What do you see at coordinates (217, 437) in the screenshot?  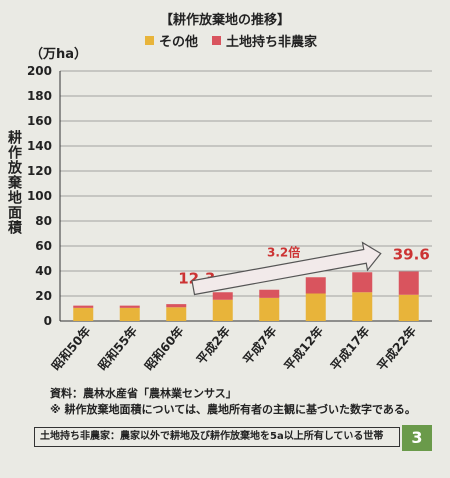 I see `definition-box: 土地持ち非農家：農家以外で耕地及び耕作放棄地を5a以上所有している世帯` at bounding box center [217, 437].